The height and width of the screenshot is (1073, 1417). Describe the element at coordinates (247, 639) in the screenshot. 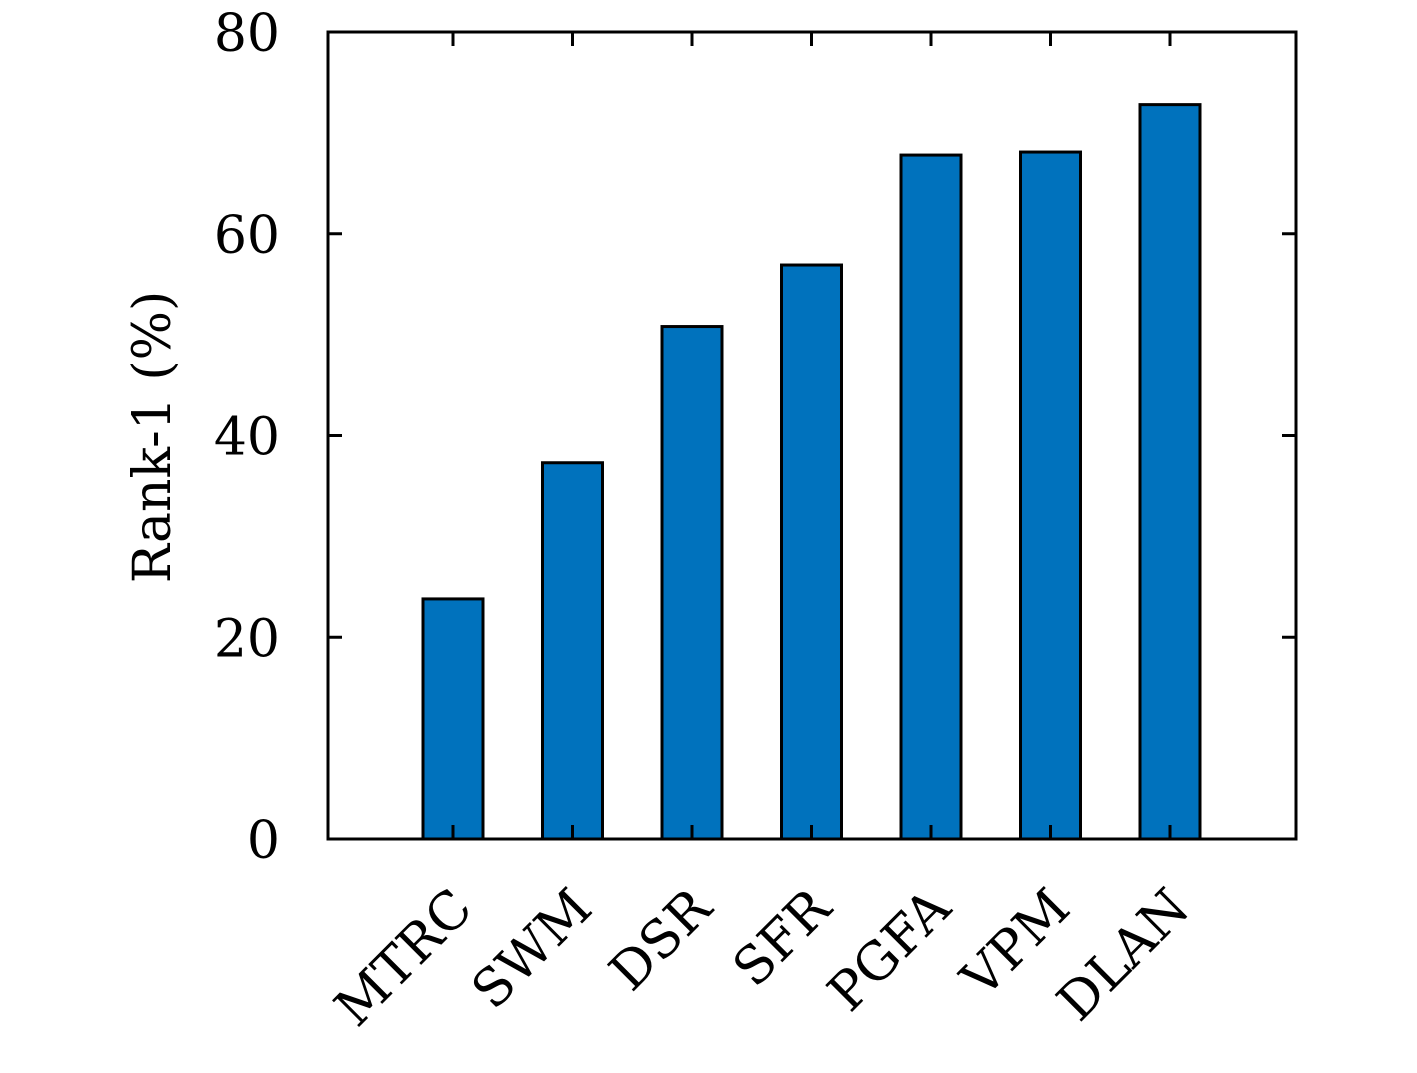

I see `y-tick-label: 20` at that location.